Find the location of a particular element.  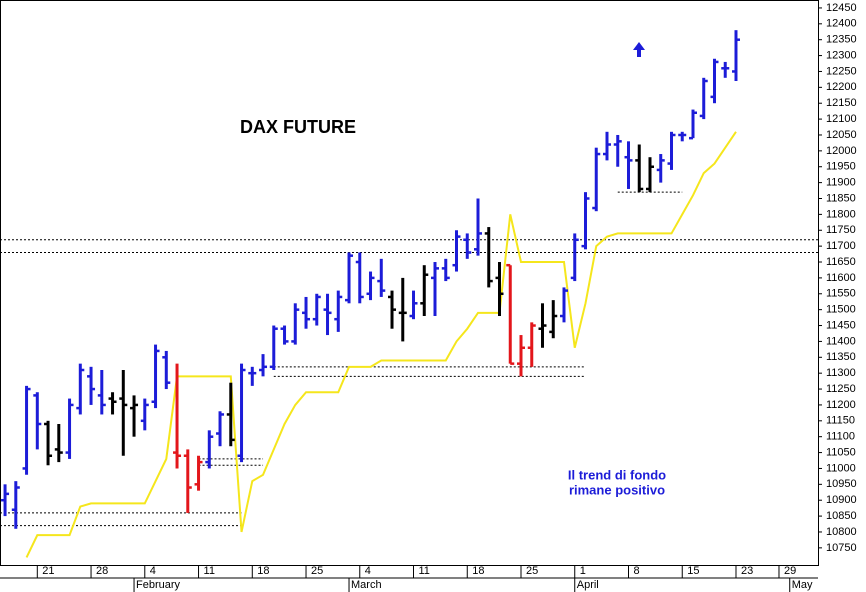

y-tick-label: 11600 is located at coordinates (841, 278).